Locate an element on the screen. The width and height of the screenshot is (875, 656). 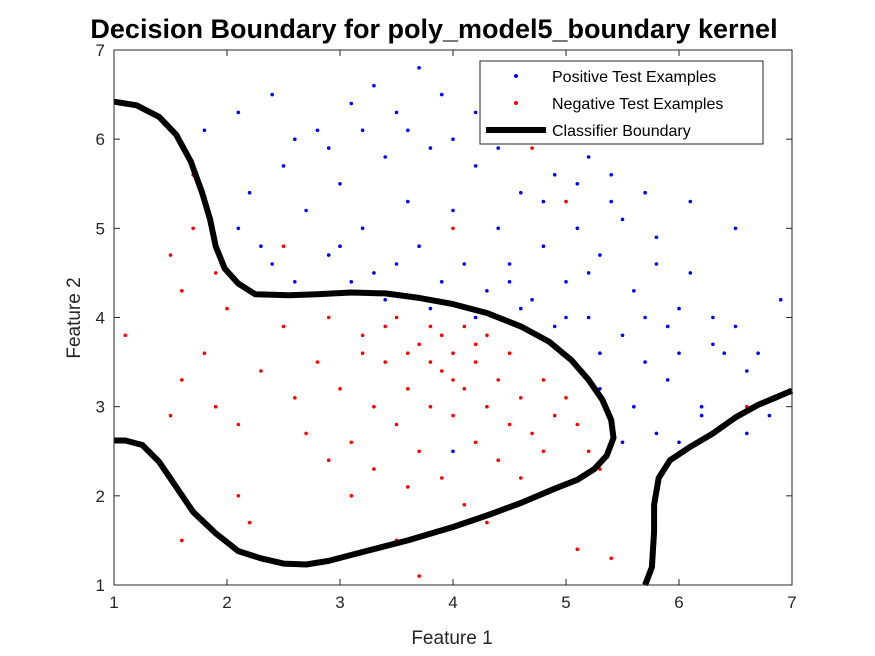
legend-label-negative: Negative Test Examples is located at coordinates (637, 104).